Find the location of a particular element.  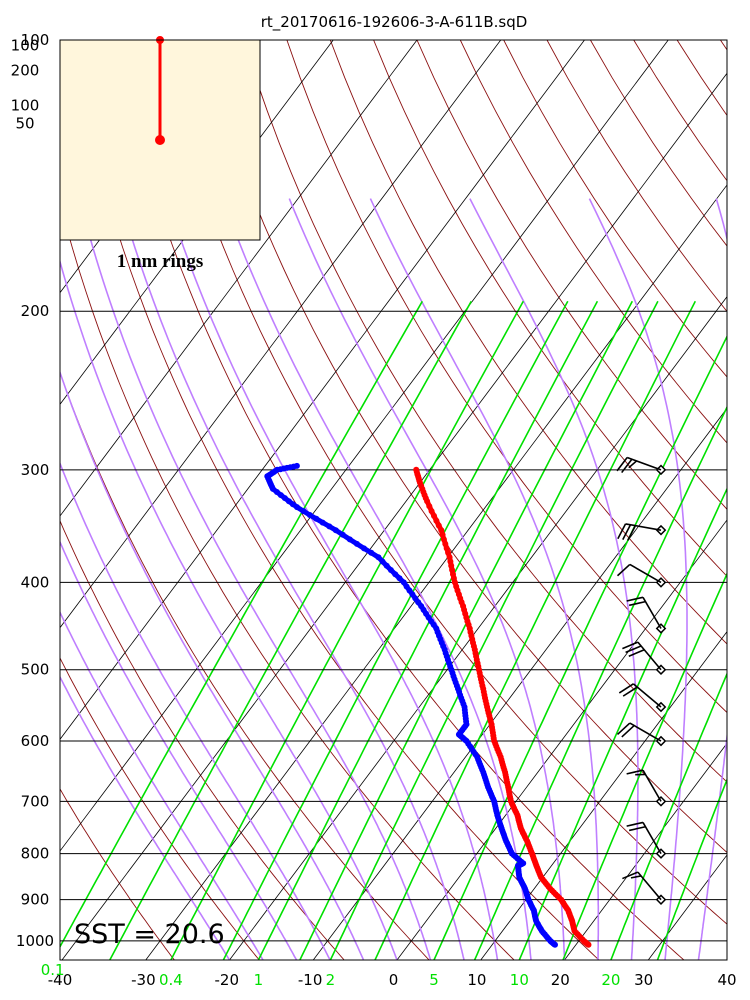

mixing-ratio-label: 20 is located at coordinates (610, 980).